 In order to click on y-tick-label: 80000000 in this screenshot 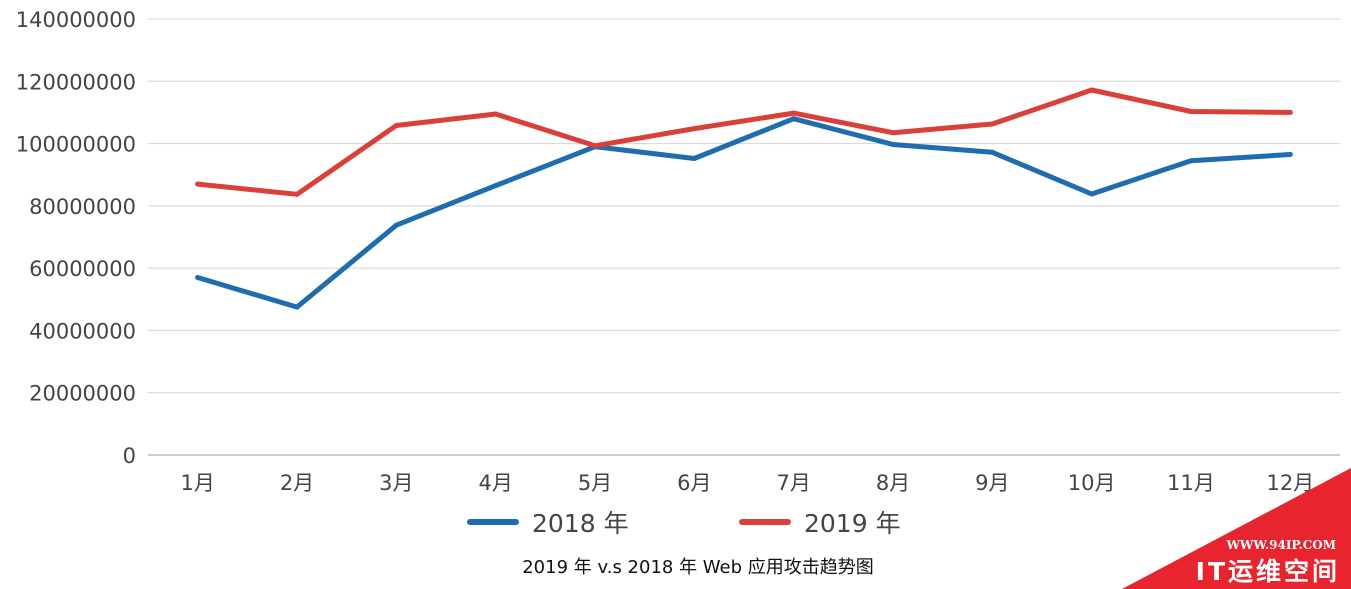, I will do `click(82, 207)`.